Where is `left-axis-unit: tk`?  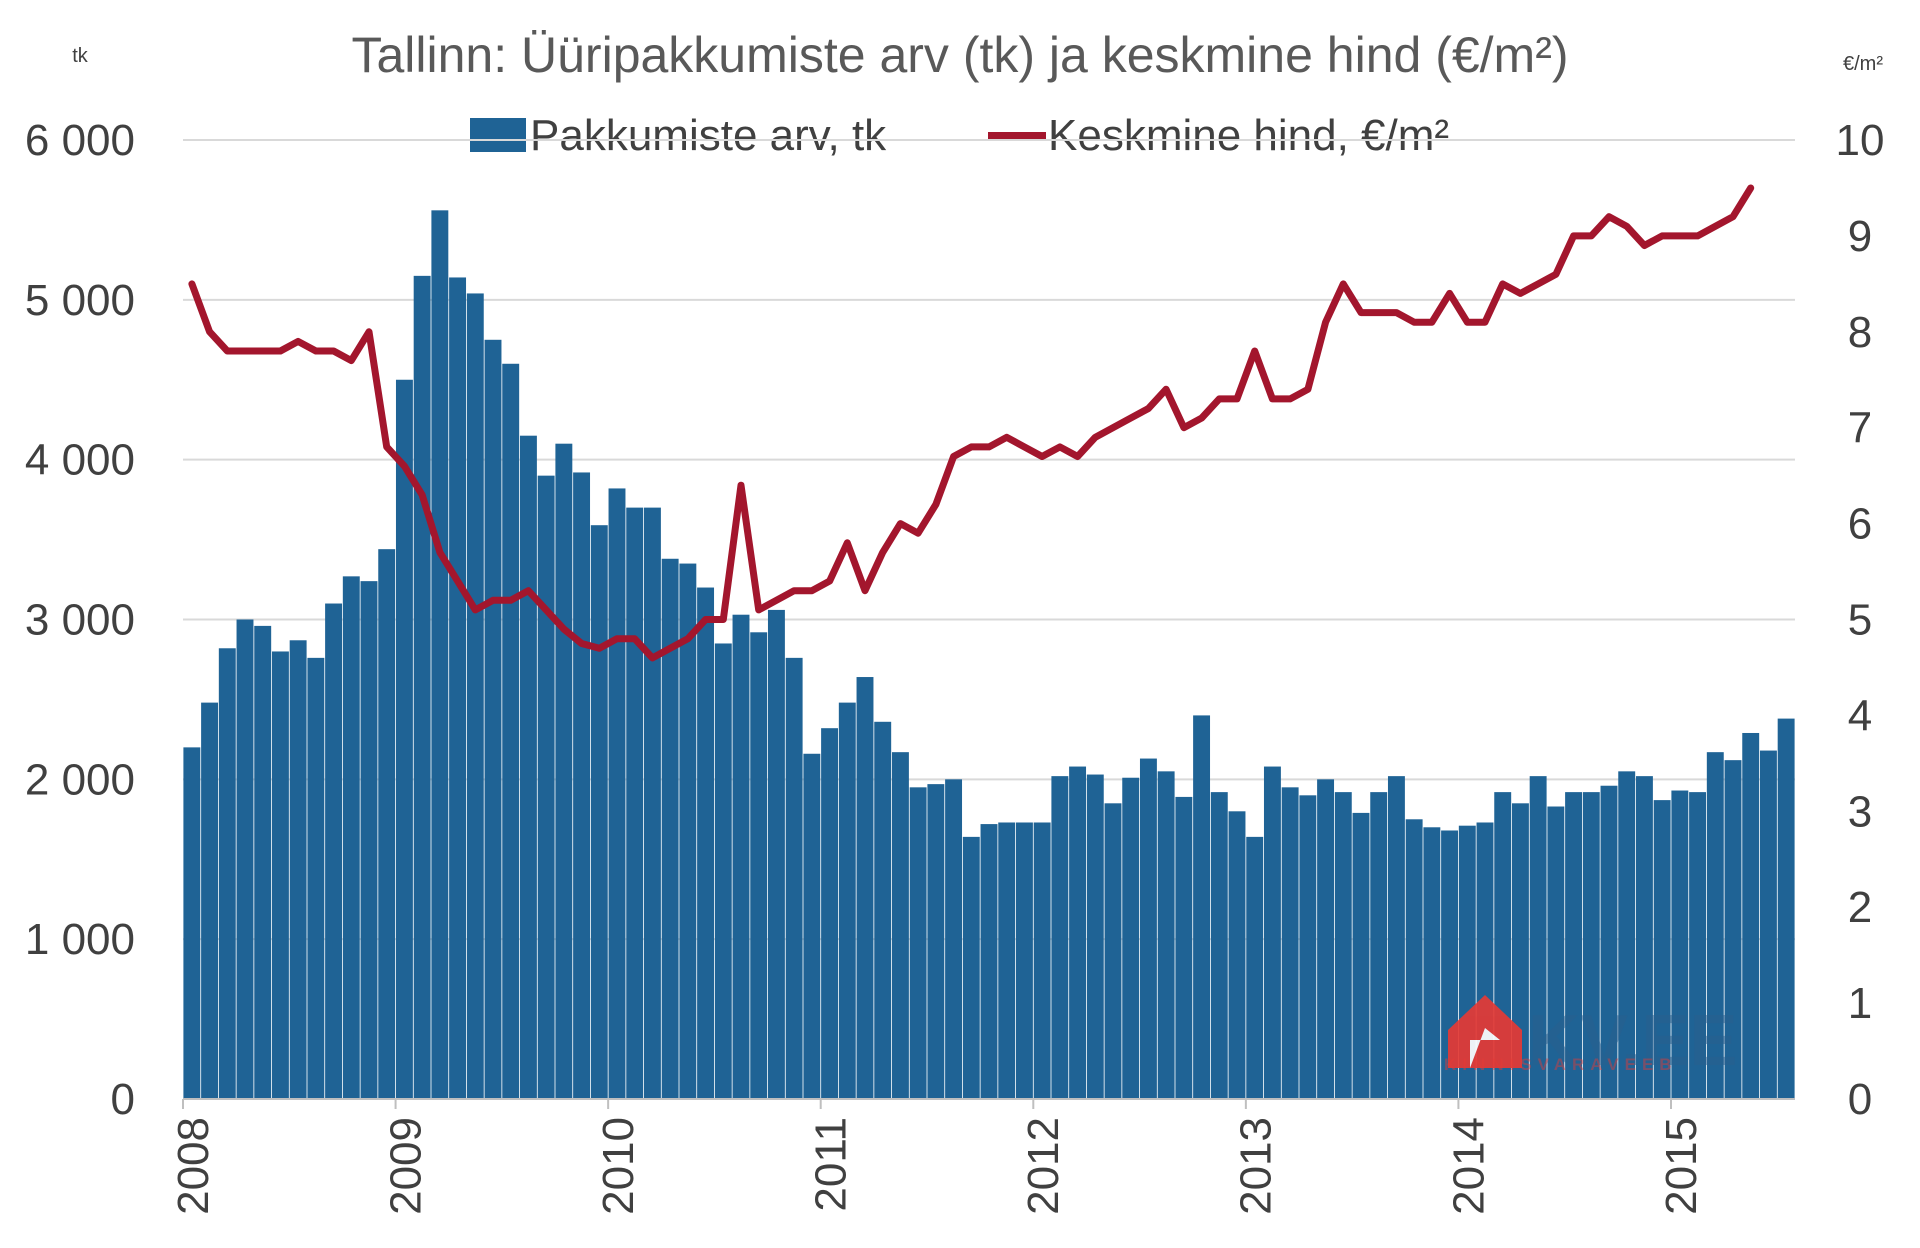
left-axis-unit: tk is located at coordinates (80, 56).